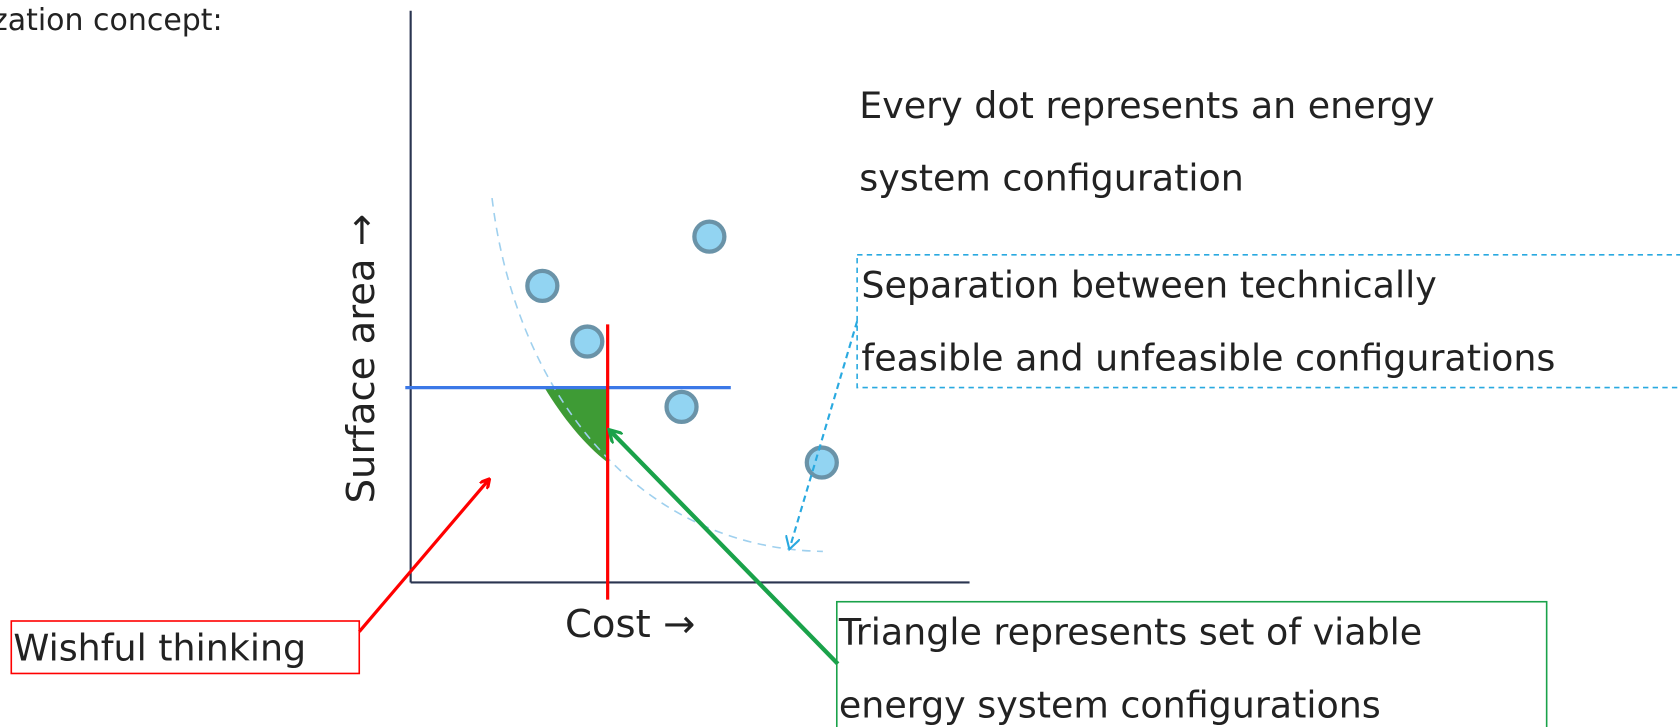 The height and width of the screenshot is (727, 1680). I want to click on triangle-arrow, so click(725, 548).